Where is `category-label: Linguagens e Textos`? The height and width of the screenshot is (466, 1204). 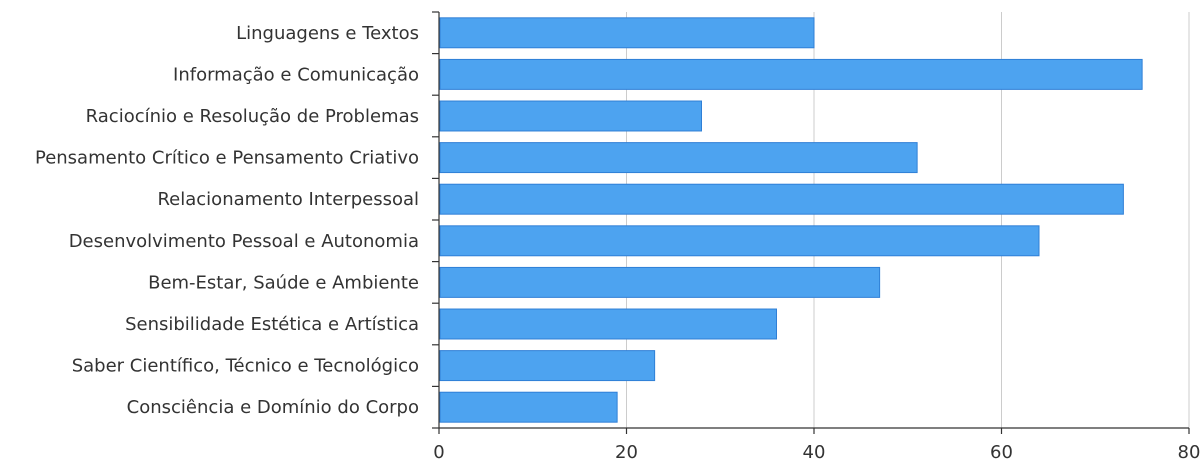
category-label: Linguagens e Textos is located at coordinates (327, 33).